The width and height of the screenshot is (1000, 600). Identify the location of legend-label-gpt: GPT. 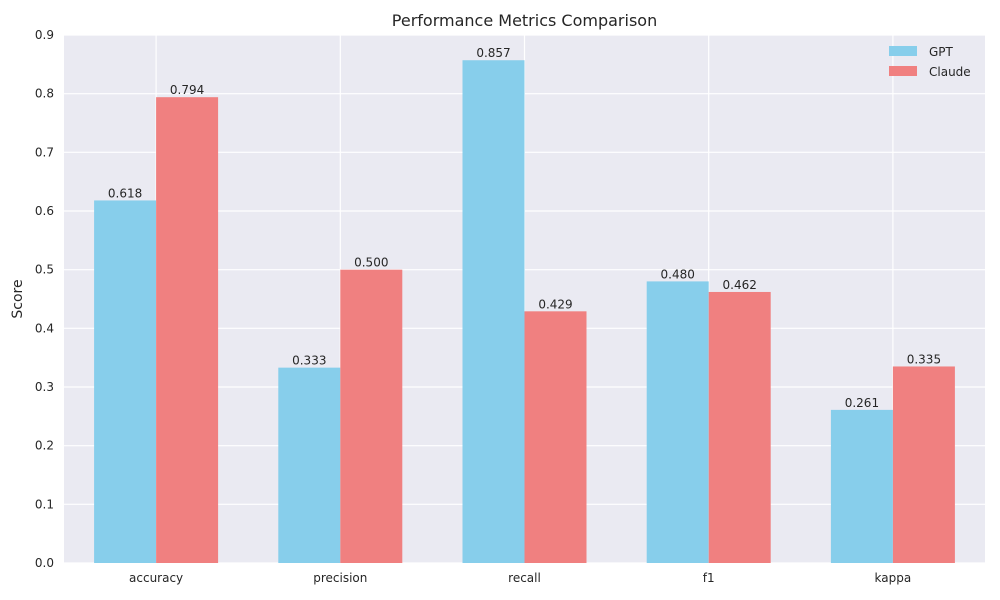
(941, 52).